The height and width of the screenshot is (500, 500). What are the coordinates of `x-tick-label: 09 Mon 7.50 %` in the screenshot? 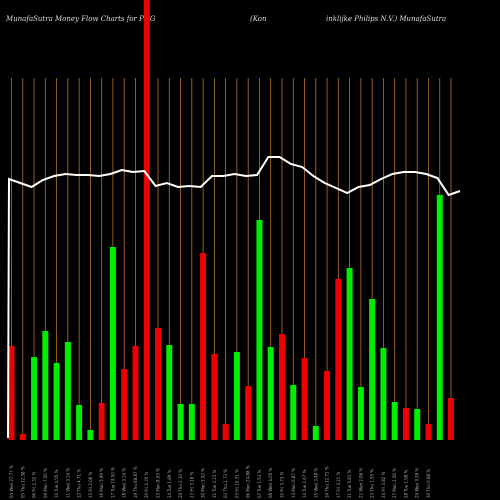 It's located at (45, 483).